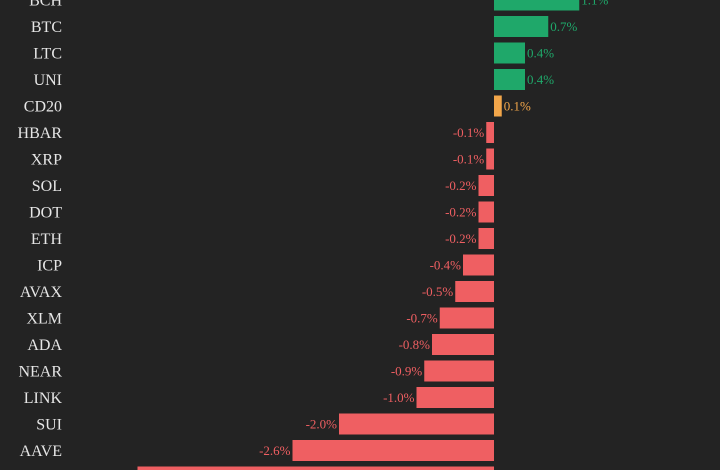 The image size is (720, 470). Describe the element at coordinates (393, 450) in the screenshot. I see `bar-aave` at that location.